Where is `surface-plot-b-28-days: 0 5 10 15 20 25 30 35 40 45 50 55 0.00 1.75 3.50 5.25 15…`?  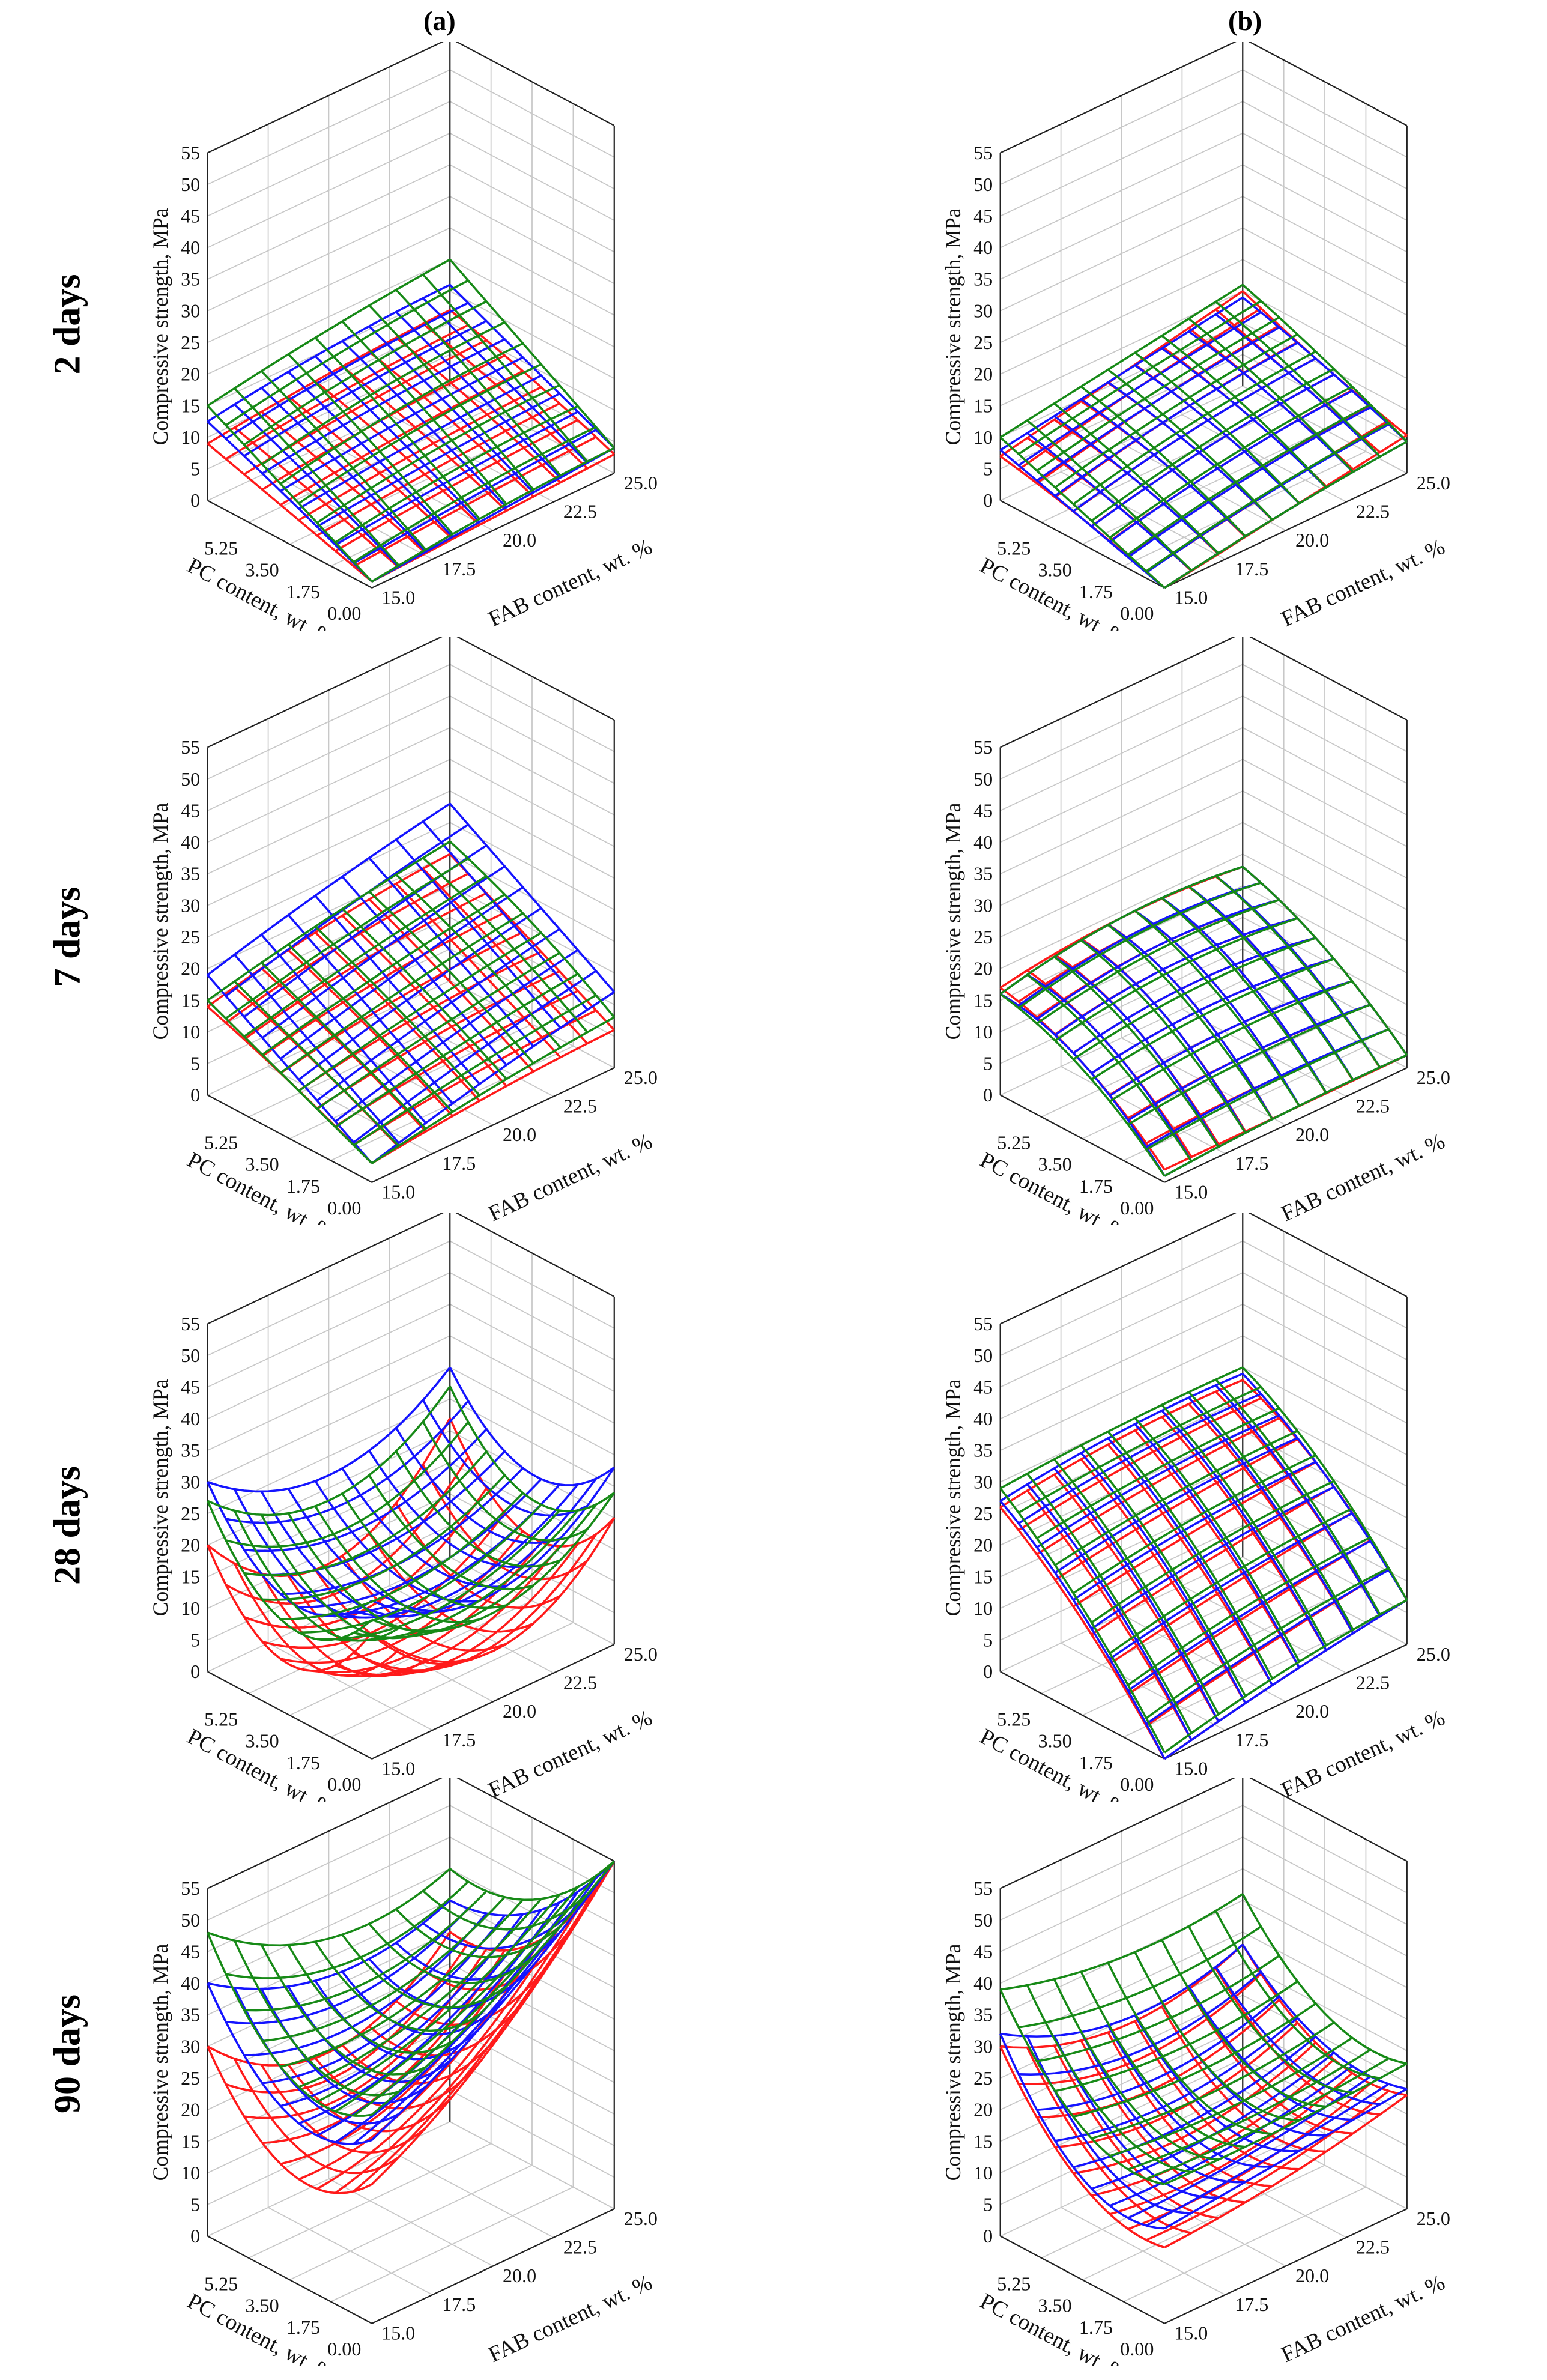 surface-plot-b-28-days: 0 5 10 15 20 25 30 35 40 45 50 55 0.00 1.75 3.50 5.25 15… is located at coordinates (1195, 1507).